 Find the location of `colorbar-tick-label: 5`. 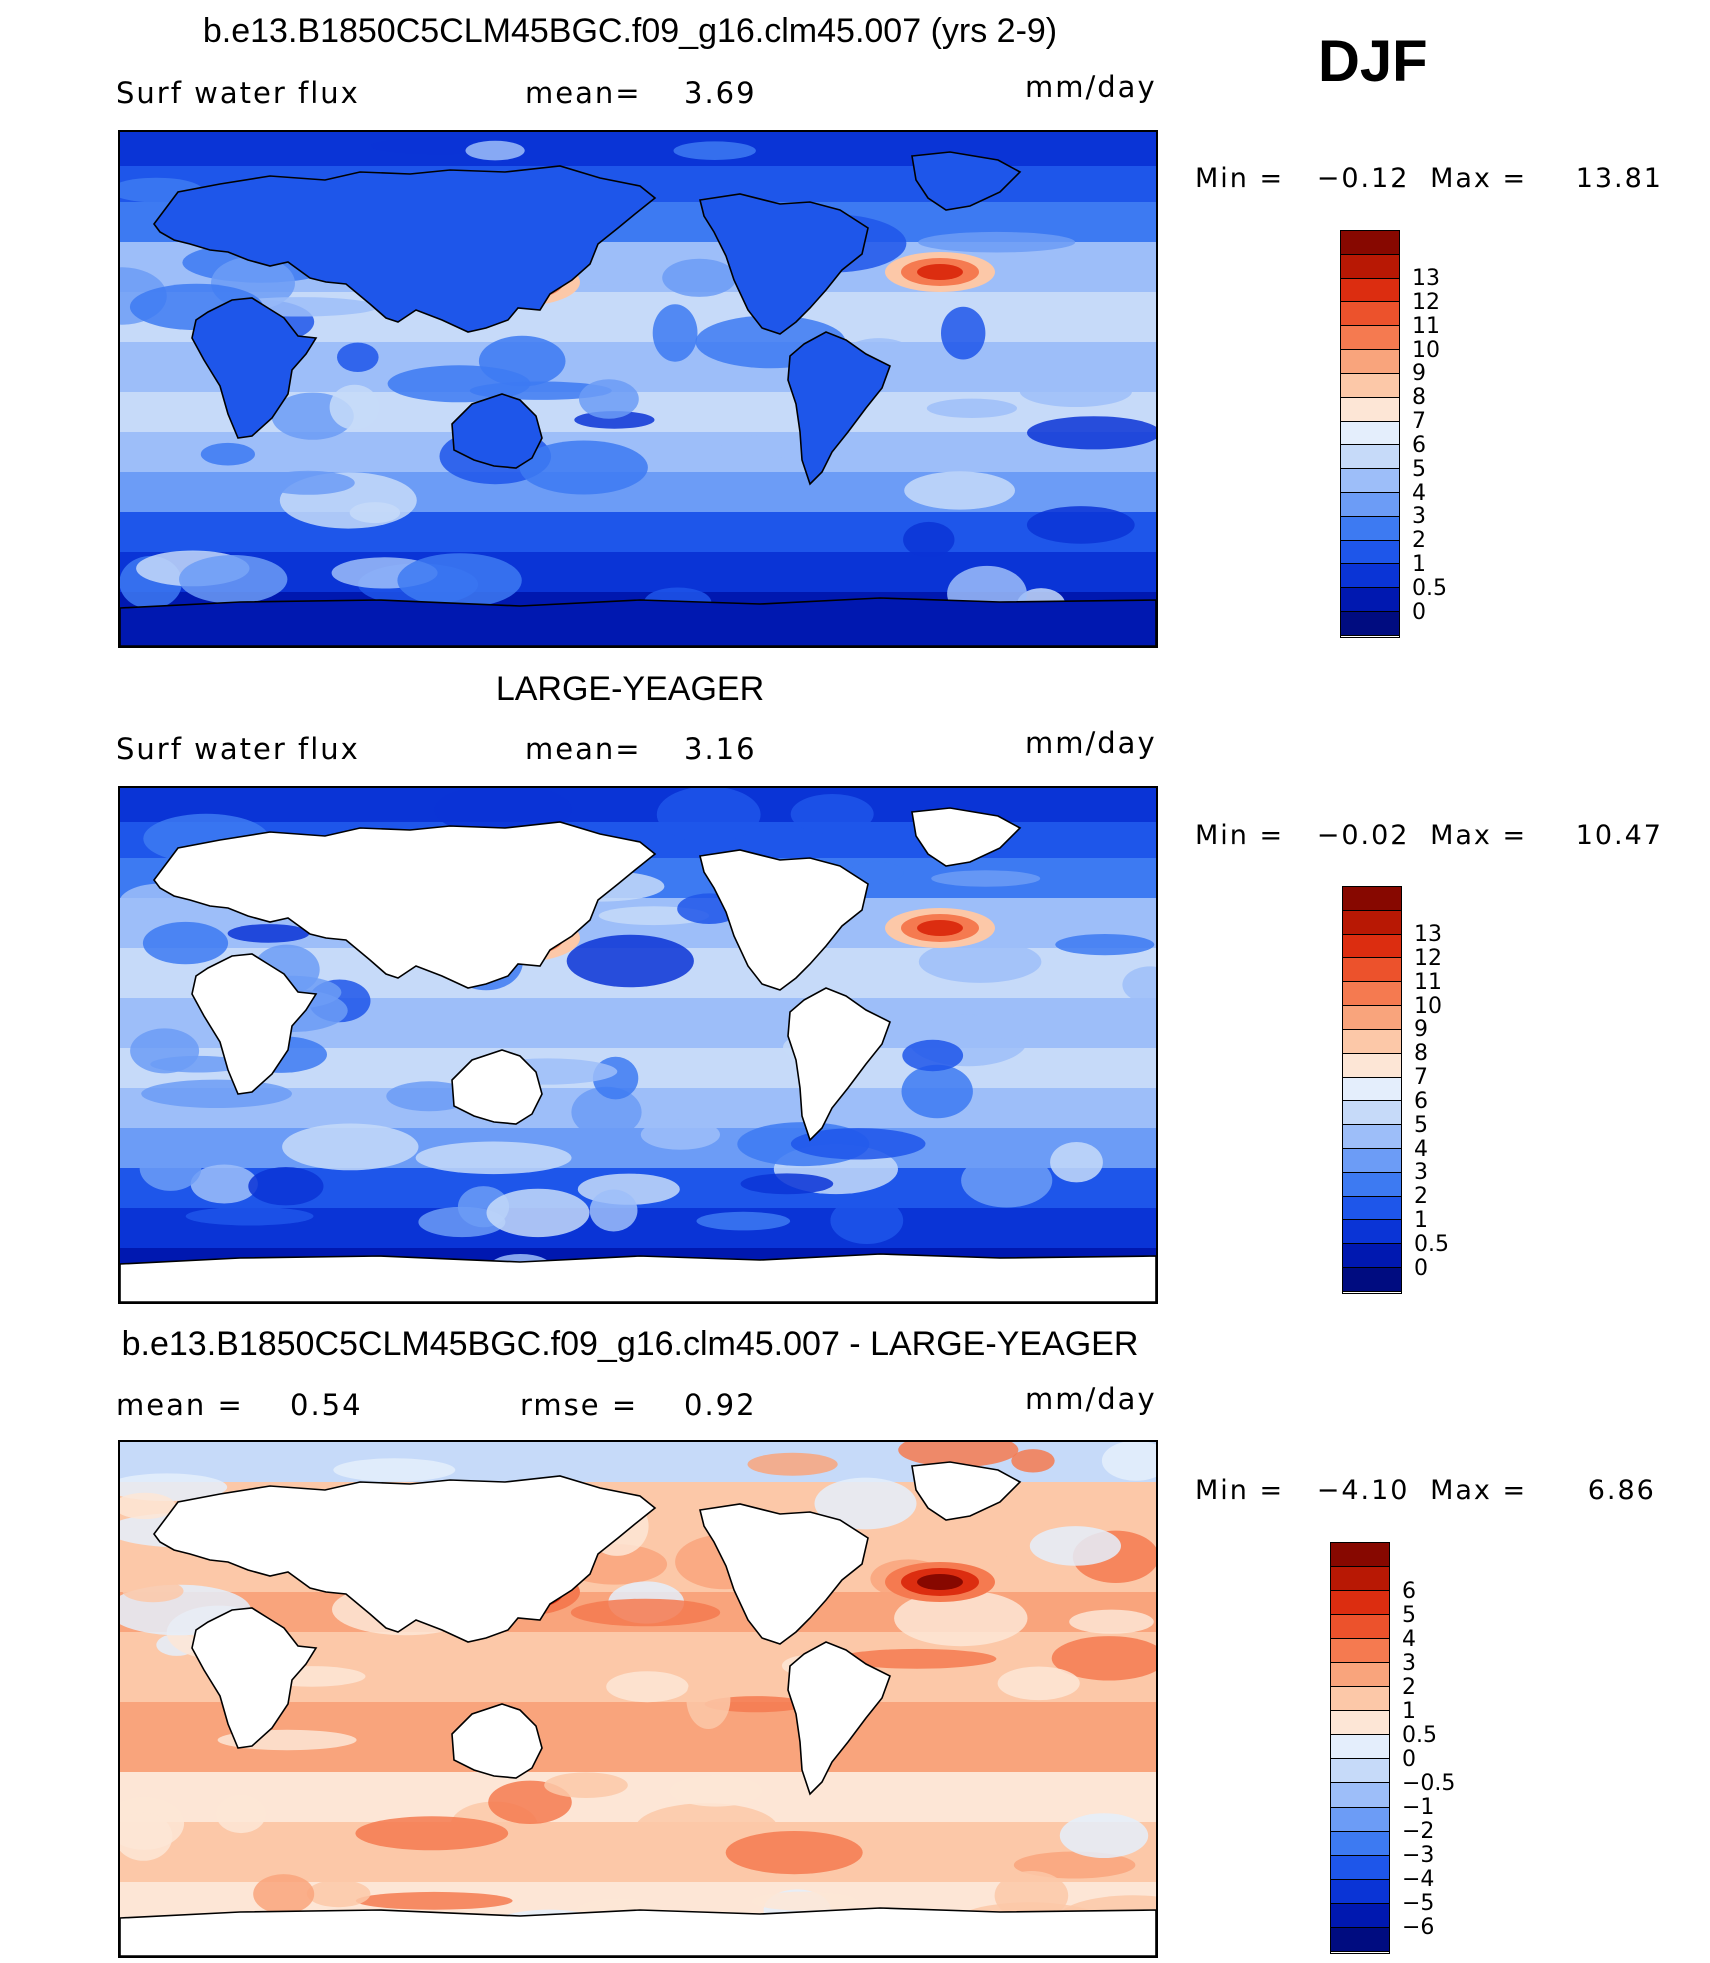

colorbar-tick-label: 5 is located at coordinates (1421, 1125).